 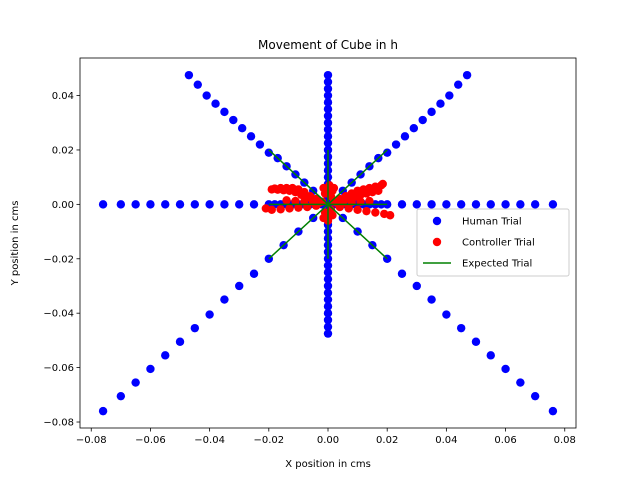 I want to click on y-tick-label: 0.00, so click(x=63, y=205).